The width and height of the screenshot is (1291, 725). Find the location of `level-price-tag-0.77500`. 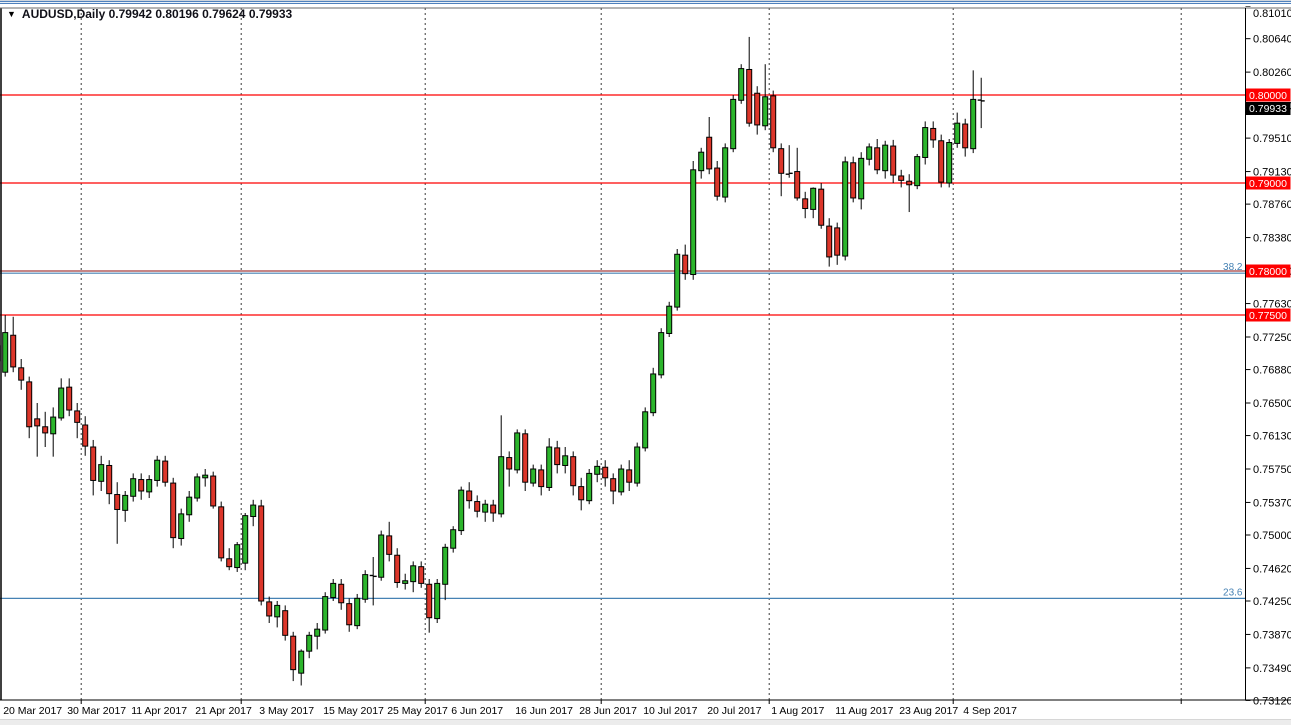

level-price-tag-0.77500 is located at coordinates (1268, 315).